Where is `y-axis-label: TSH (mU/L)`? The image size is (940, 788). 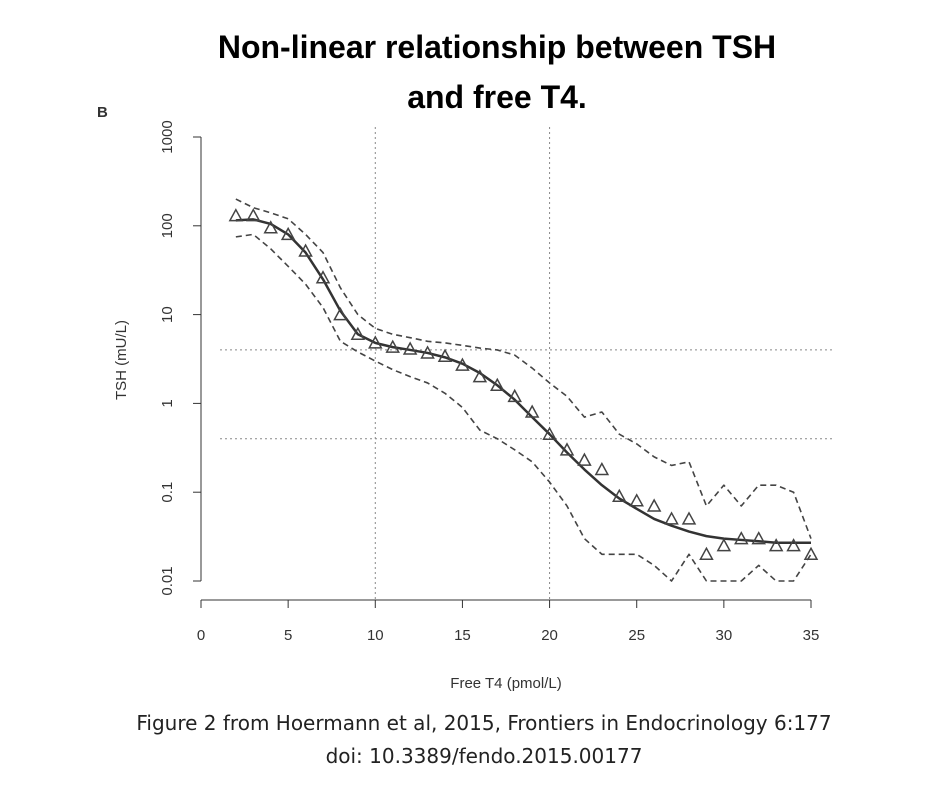 y-axis-label: TSH (mU/L) is located at coordinates (121, 360).